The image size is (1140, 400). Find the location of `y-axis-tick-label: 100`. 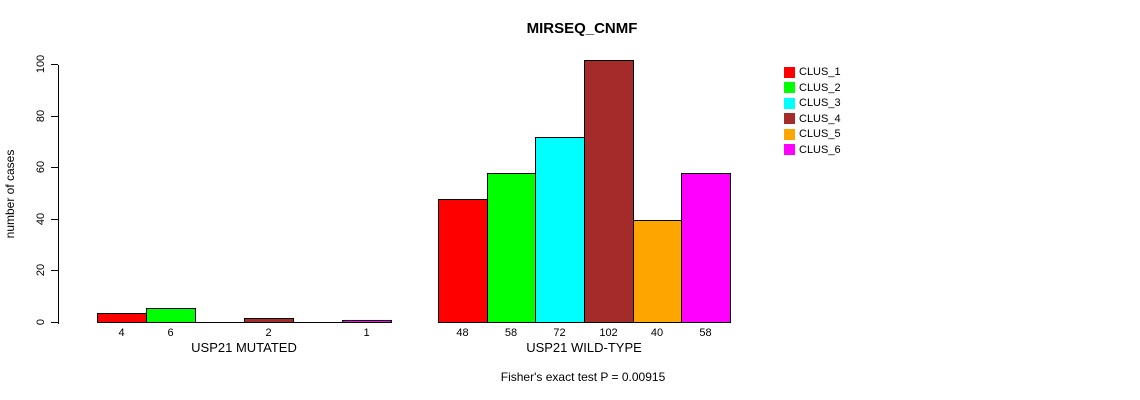

y-axis-tick-label: 100 is located at coordinates (41, 64).